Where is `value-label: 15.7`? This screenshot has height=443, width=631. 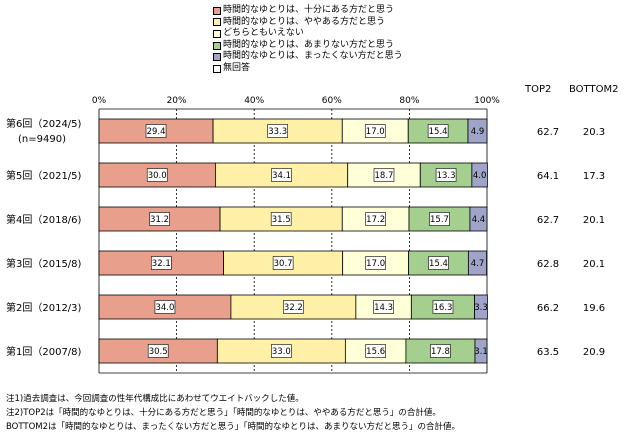 value-label: 15.7 is located at coordinates (439, 220).